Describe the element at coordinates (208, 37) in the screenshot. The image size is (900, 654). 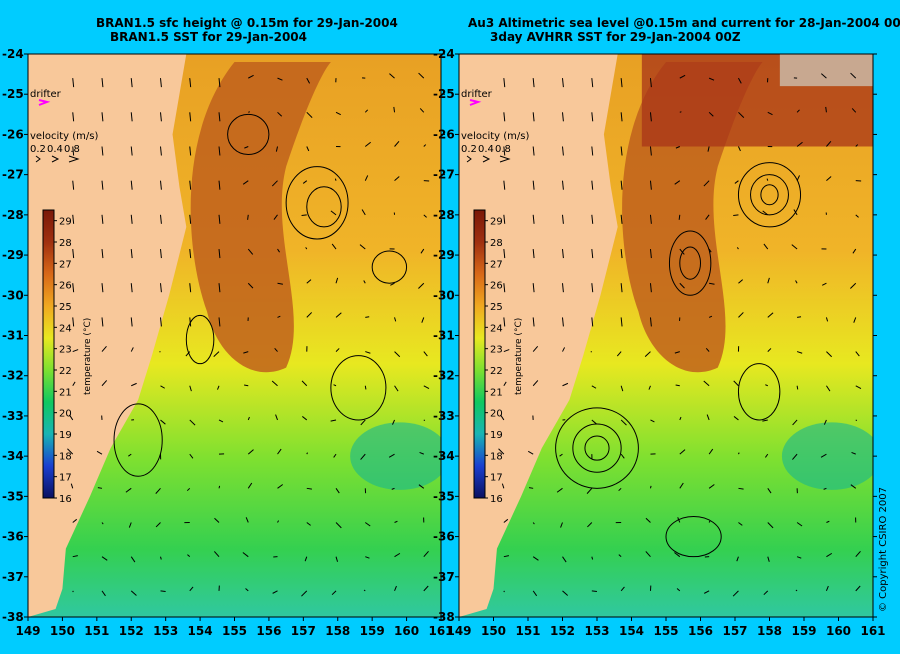
I see `left-title-line2: BRAN1.5 SST for 29-Jan-2004` at that location.